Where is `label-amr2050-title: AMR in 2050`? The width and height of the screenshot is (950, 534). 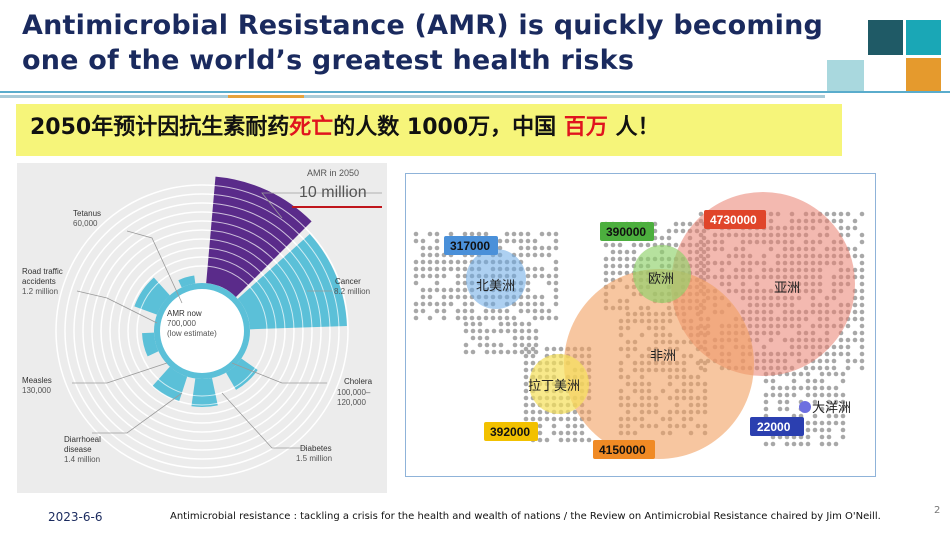 label-amr2050-title: AMR in 2050 is located at coordinates (333, 173).